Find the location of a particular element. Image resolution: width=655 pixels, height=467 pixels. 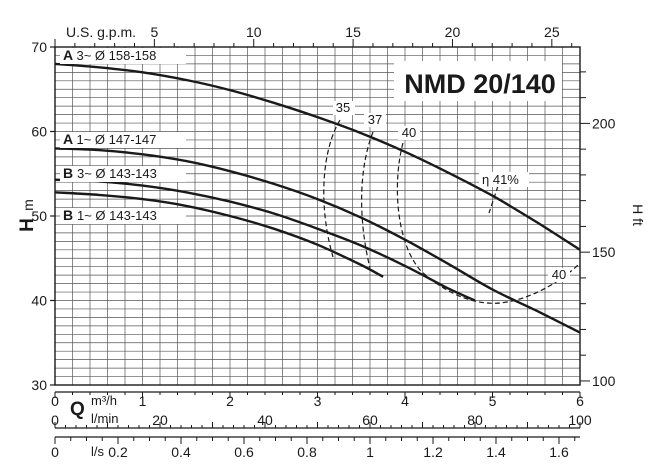

left-tick-label: 40 is located at coordinates (39, 301).